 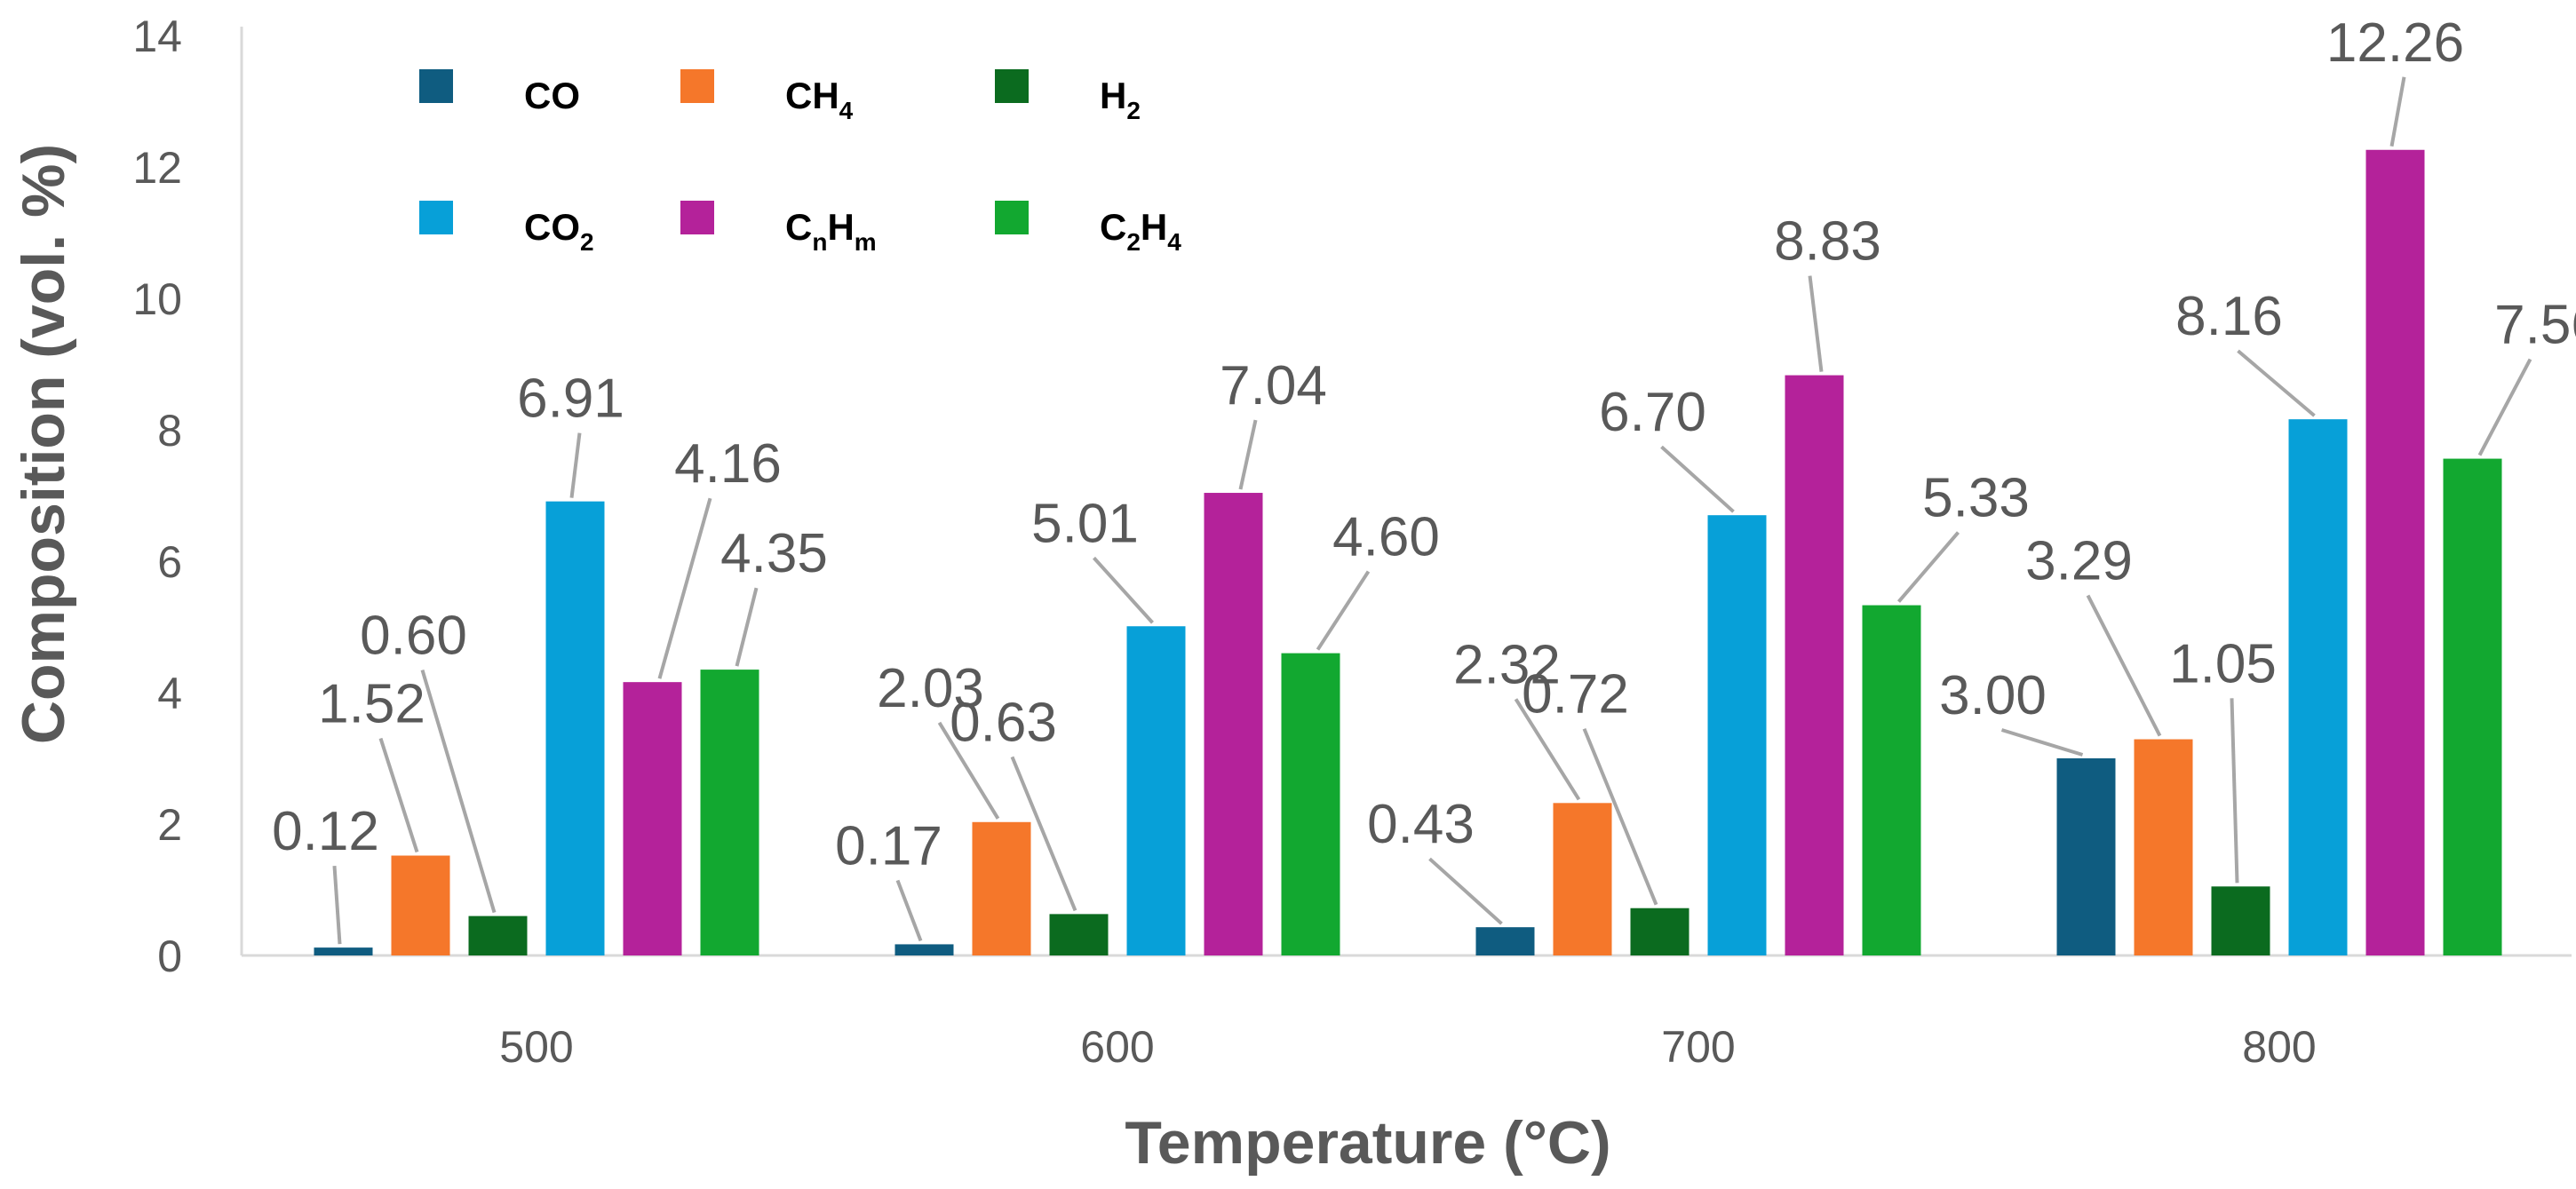 I want to click on data-label-cnhm-700: 8.83, so click(x=1827, y=242).